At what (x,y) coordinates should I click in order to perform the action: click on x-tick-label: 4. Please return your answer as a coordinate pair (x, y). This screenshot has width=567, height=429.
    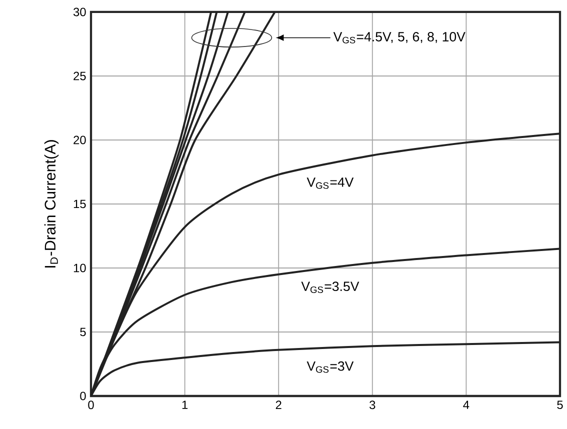
    Looking at the image, I should click on (466, 404).